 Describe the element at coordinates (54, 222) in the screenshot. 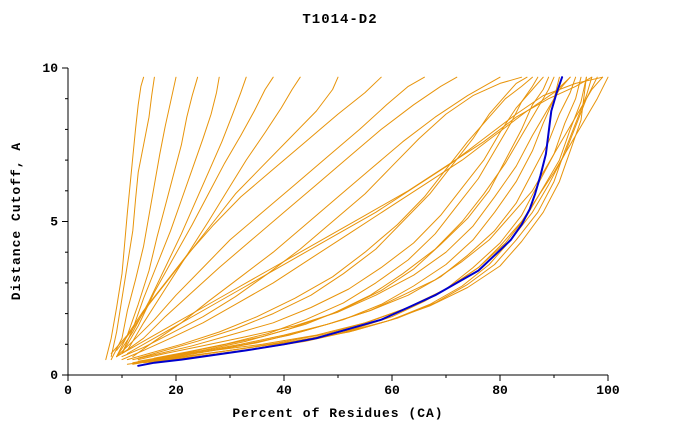

I see `y-tick-label: 5` at that location.